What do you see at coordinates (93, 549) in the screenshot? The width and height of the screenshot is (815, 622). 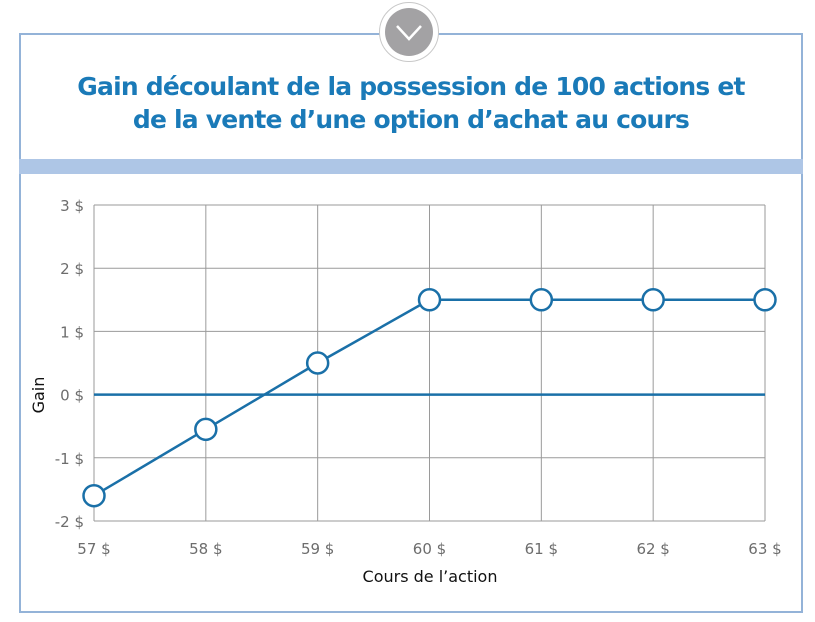 I see `x-tick-label: 57 $` at bounding box center [93, 549].